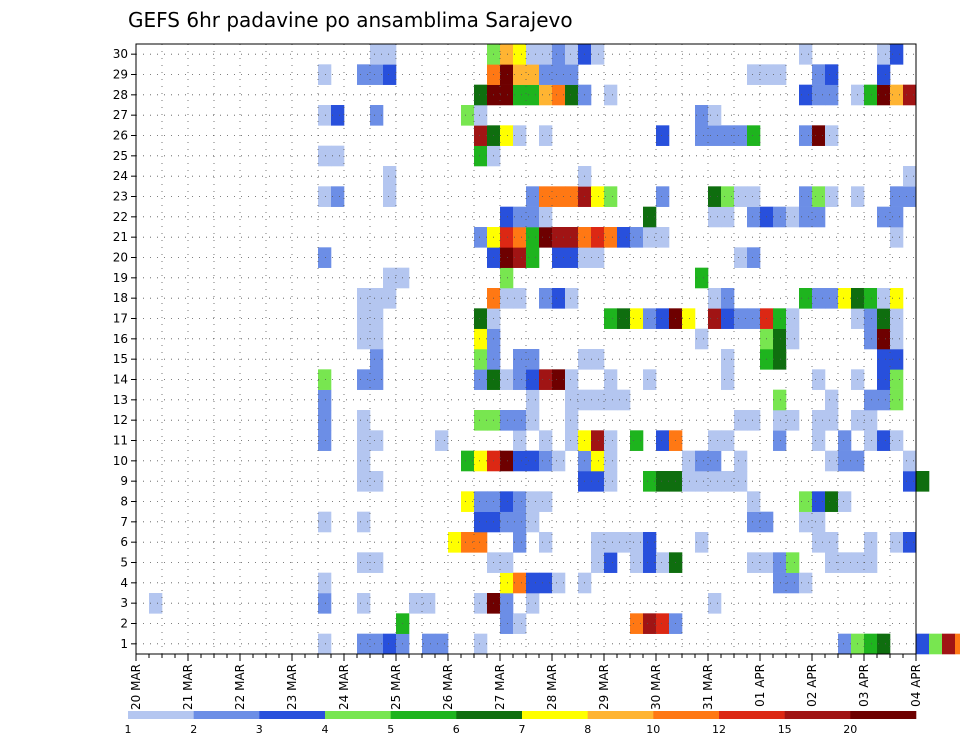  What do you see at coordinates (259, 729) in the screenshot?
I see `legend-label: 3` at bounding box center [259, 729].